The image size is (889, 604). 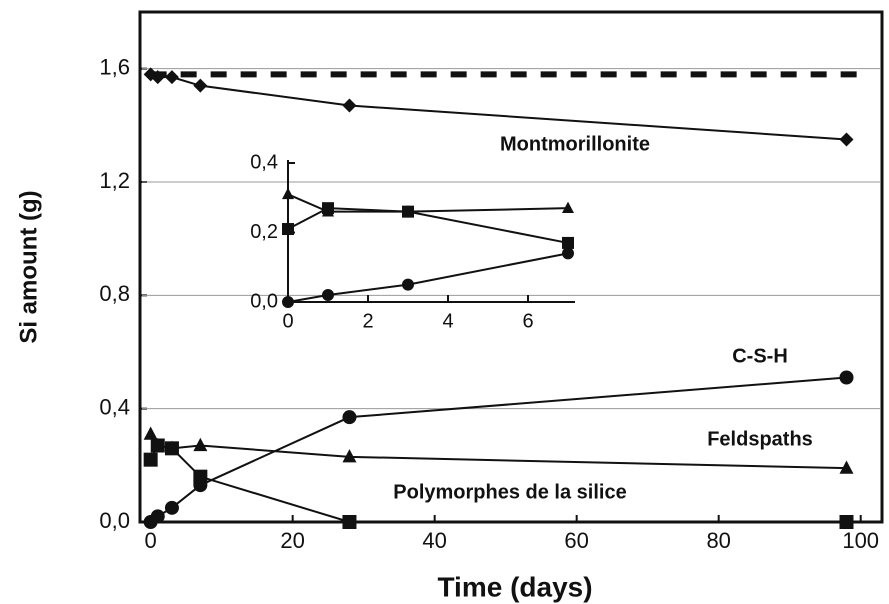 I want to click on x-tick-label: 6, so click(x=527, y=321).